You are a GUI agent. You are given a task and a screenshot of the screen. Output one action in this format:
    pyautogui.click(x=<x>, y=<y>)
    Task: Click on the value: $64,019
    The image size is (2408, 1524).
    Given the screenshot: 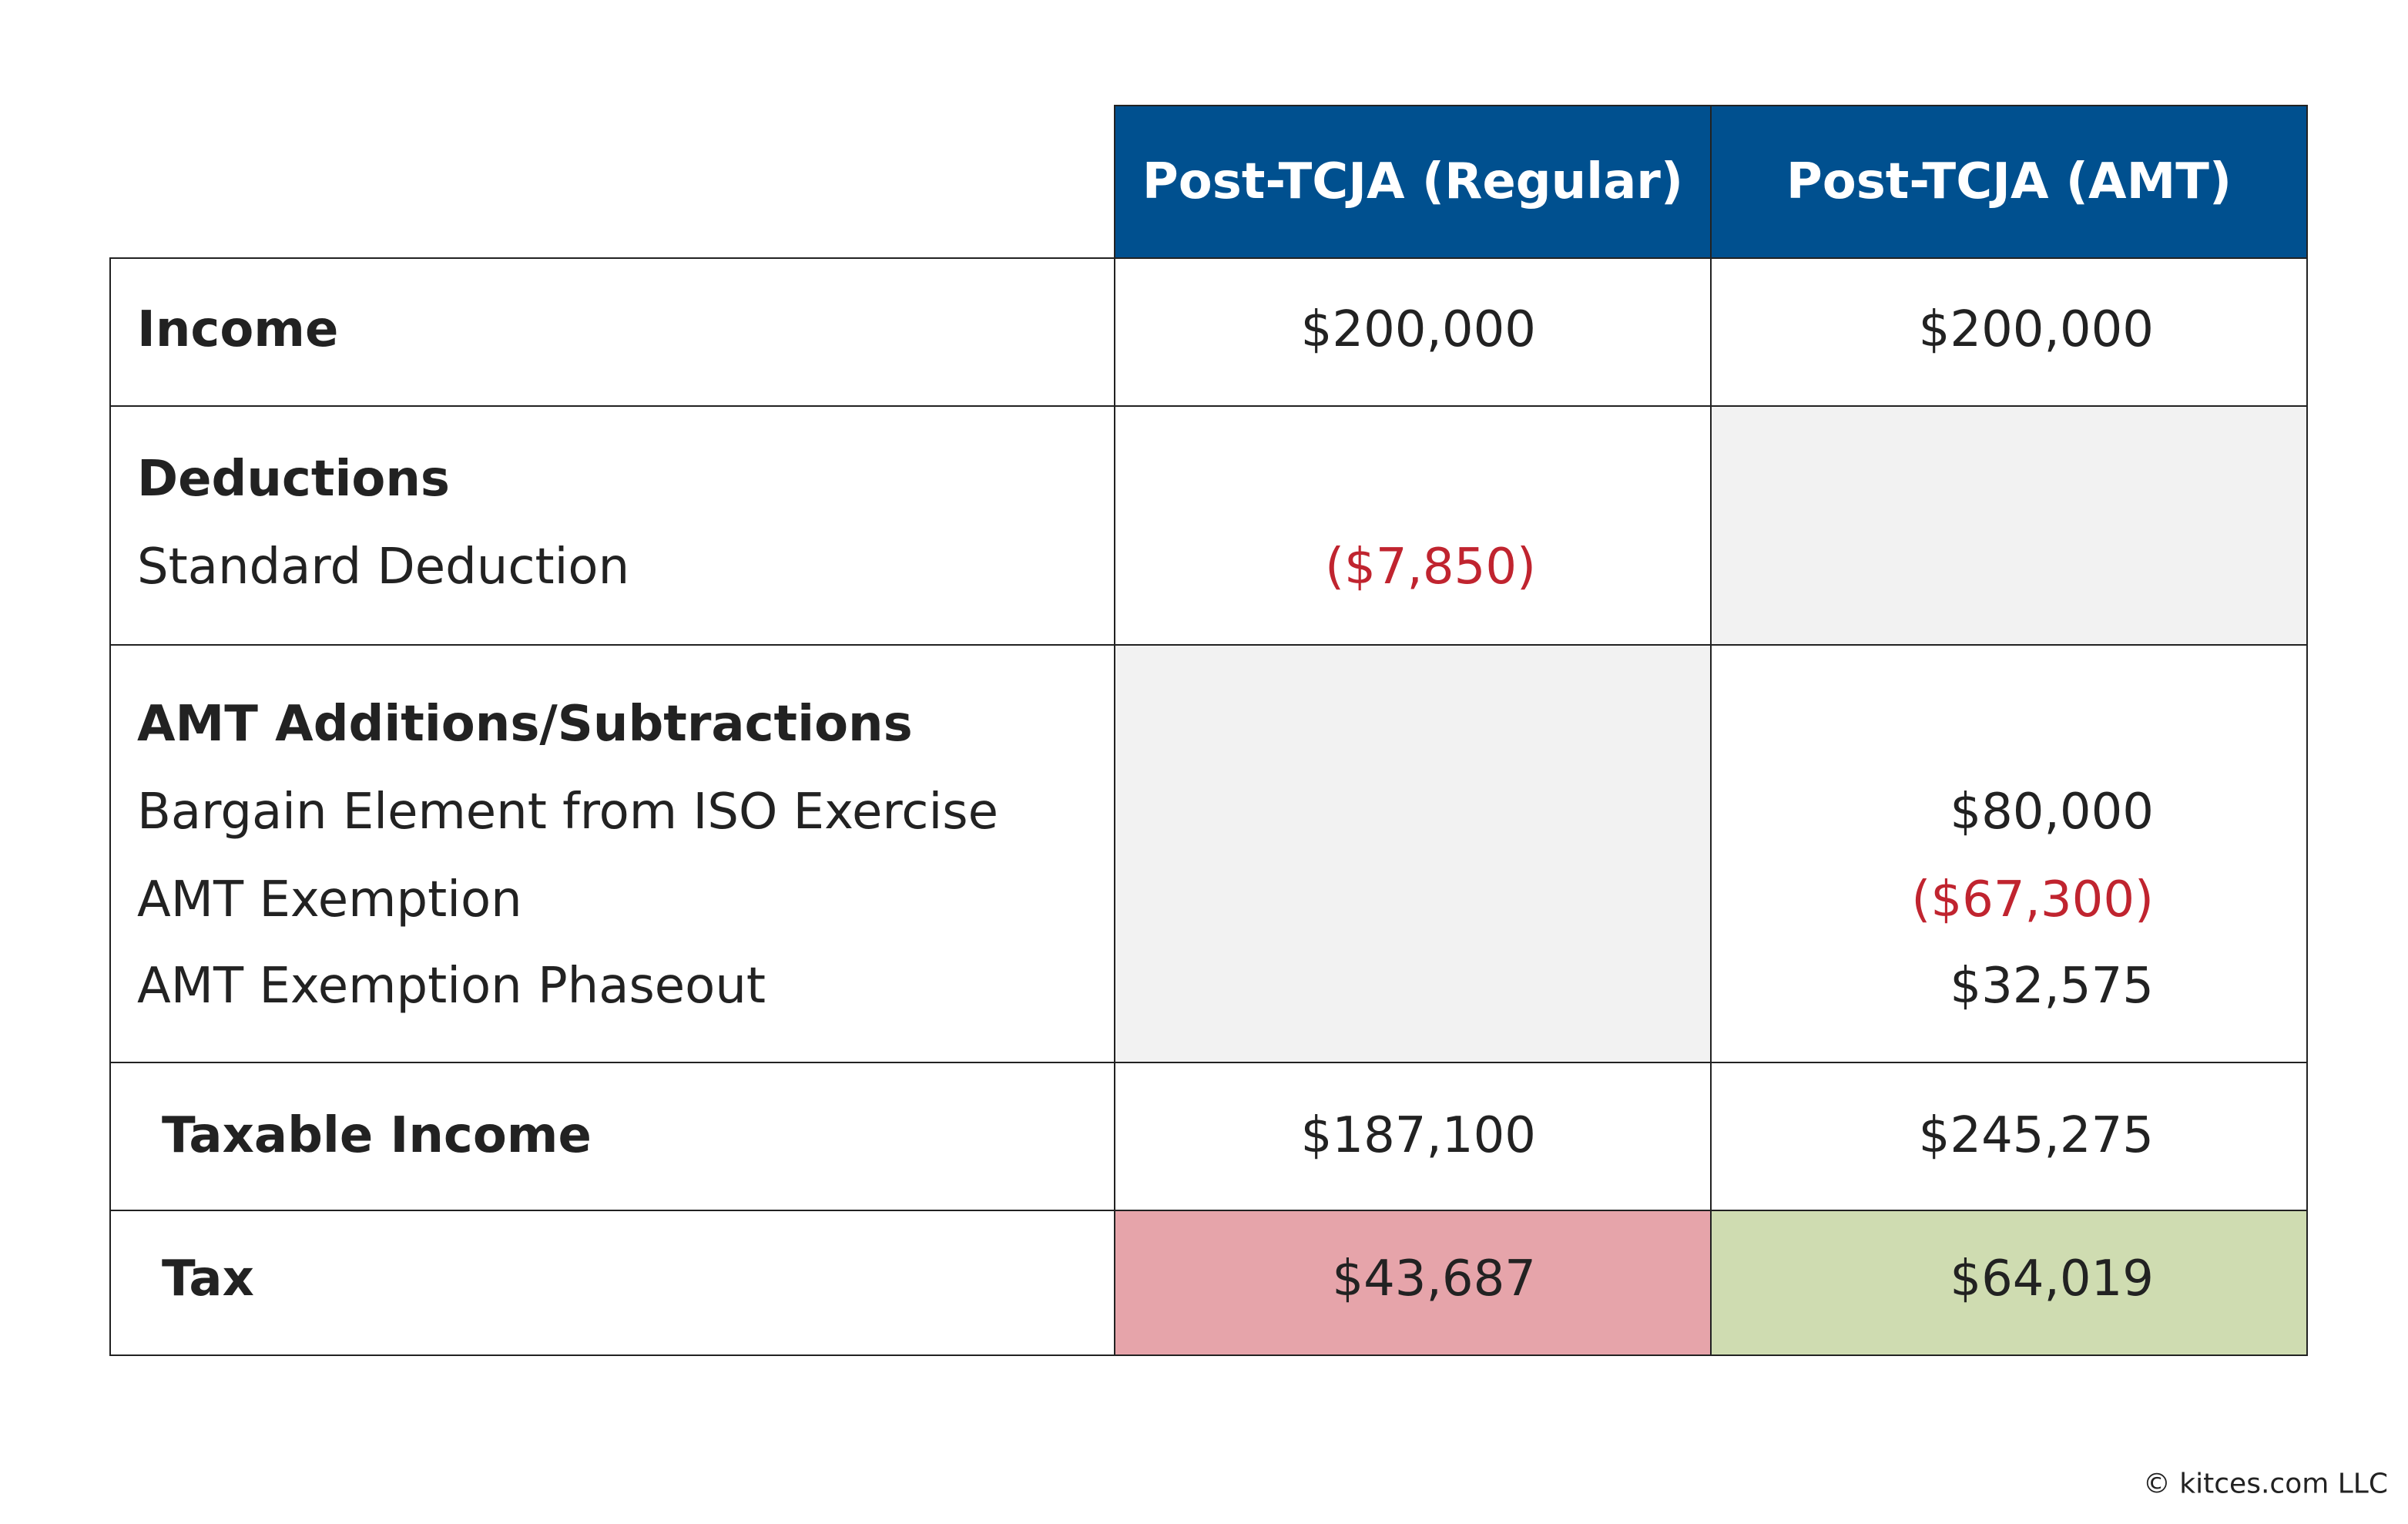 What is the action you would take?
    pyautogui.click(x=2052, y=1278)
    